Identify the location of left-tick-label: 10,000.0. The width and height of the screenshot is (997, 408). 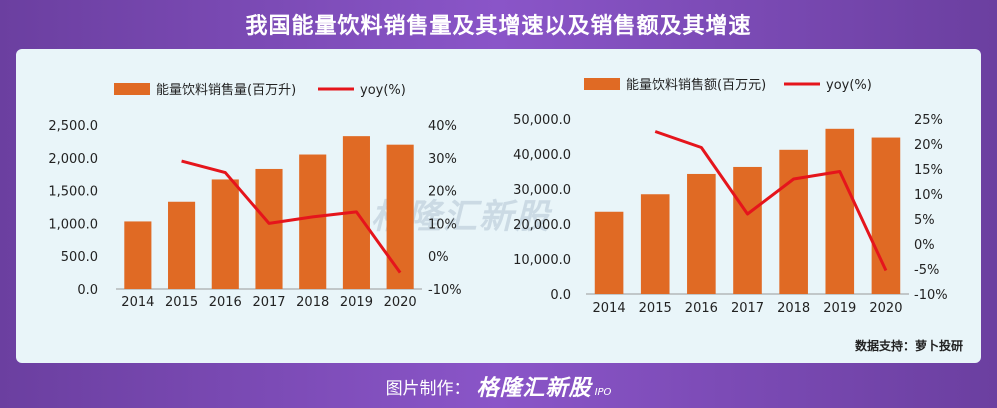
(542, 260).